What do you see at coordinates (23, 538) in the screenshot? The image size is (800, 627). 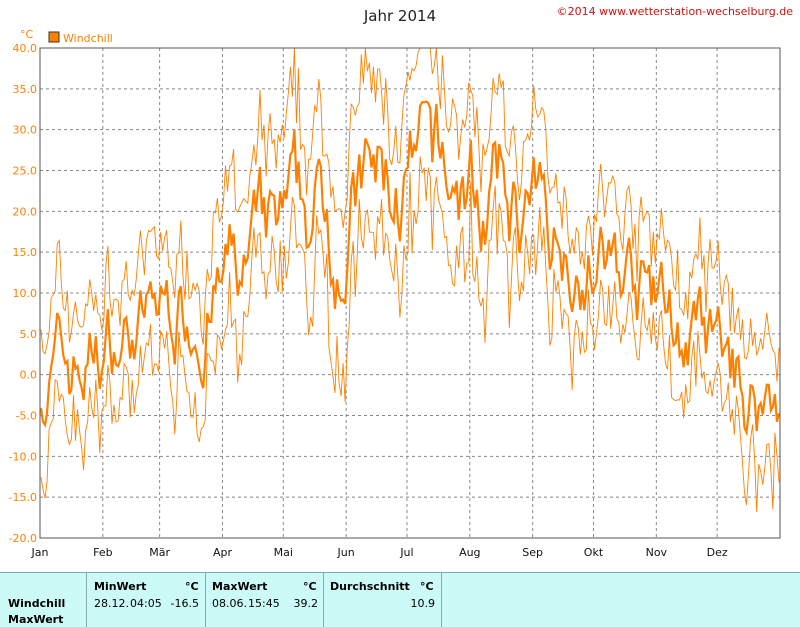 I see `y-tick-label: -20.0` at bounding box center [23, 538].